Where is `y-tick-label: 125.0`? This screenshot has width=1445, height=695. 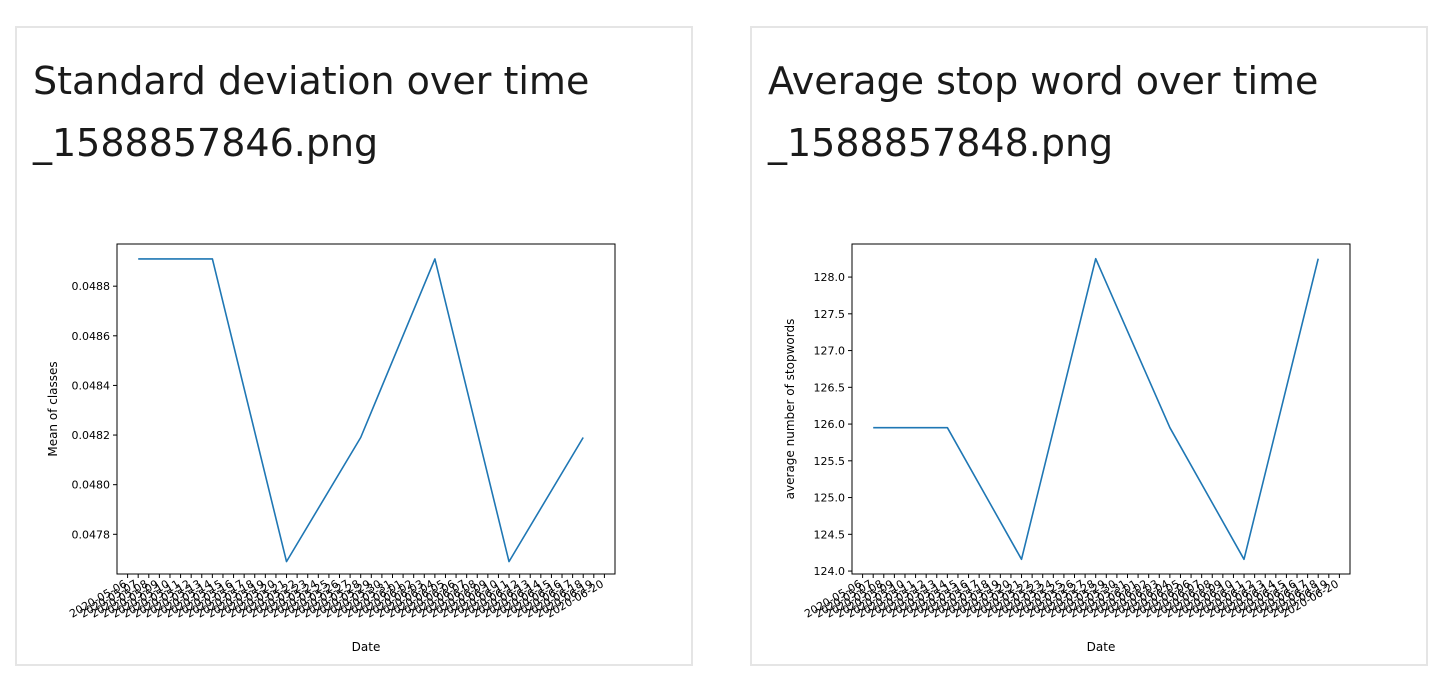 y-tick-label: 125.0 is located at coordinates (830, 498).